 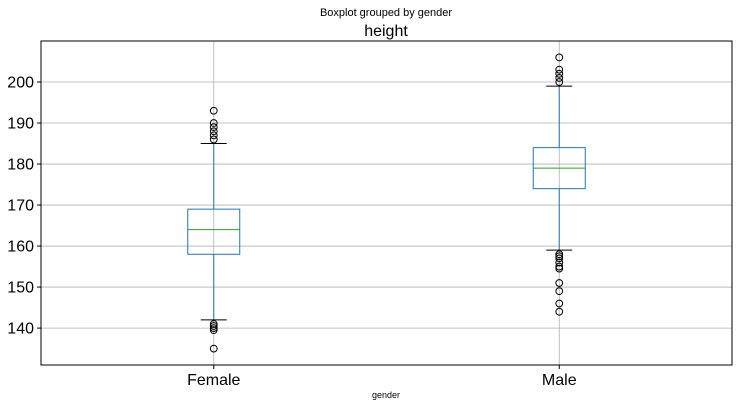 I want to click on x-tick-label: Female, so click(x=213, y=380).